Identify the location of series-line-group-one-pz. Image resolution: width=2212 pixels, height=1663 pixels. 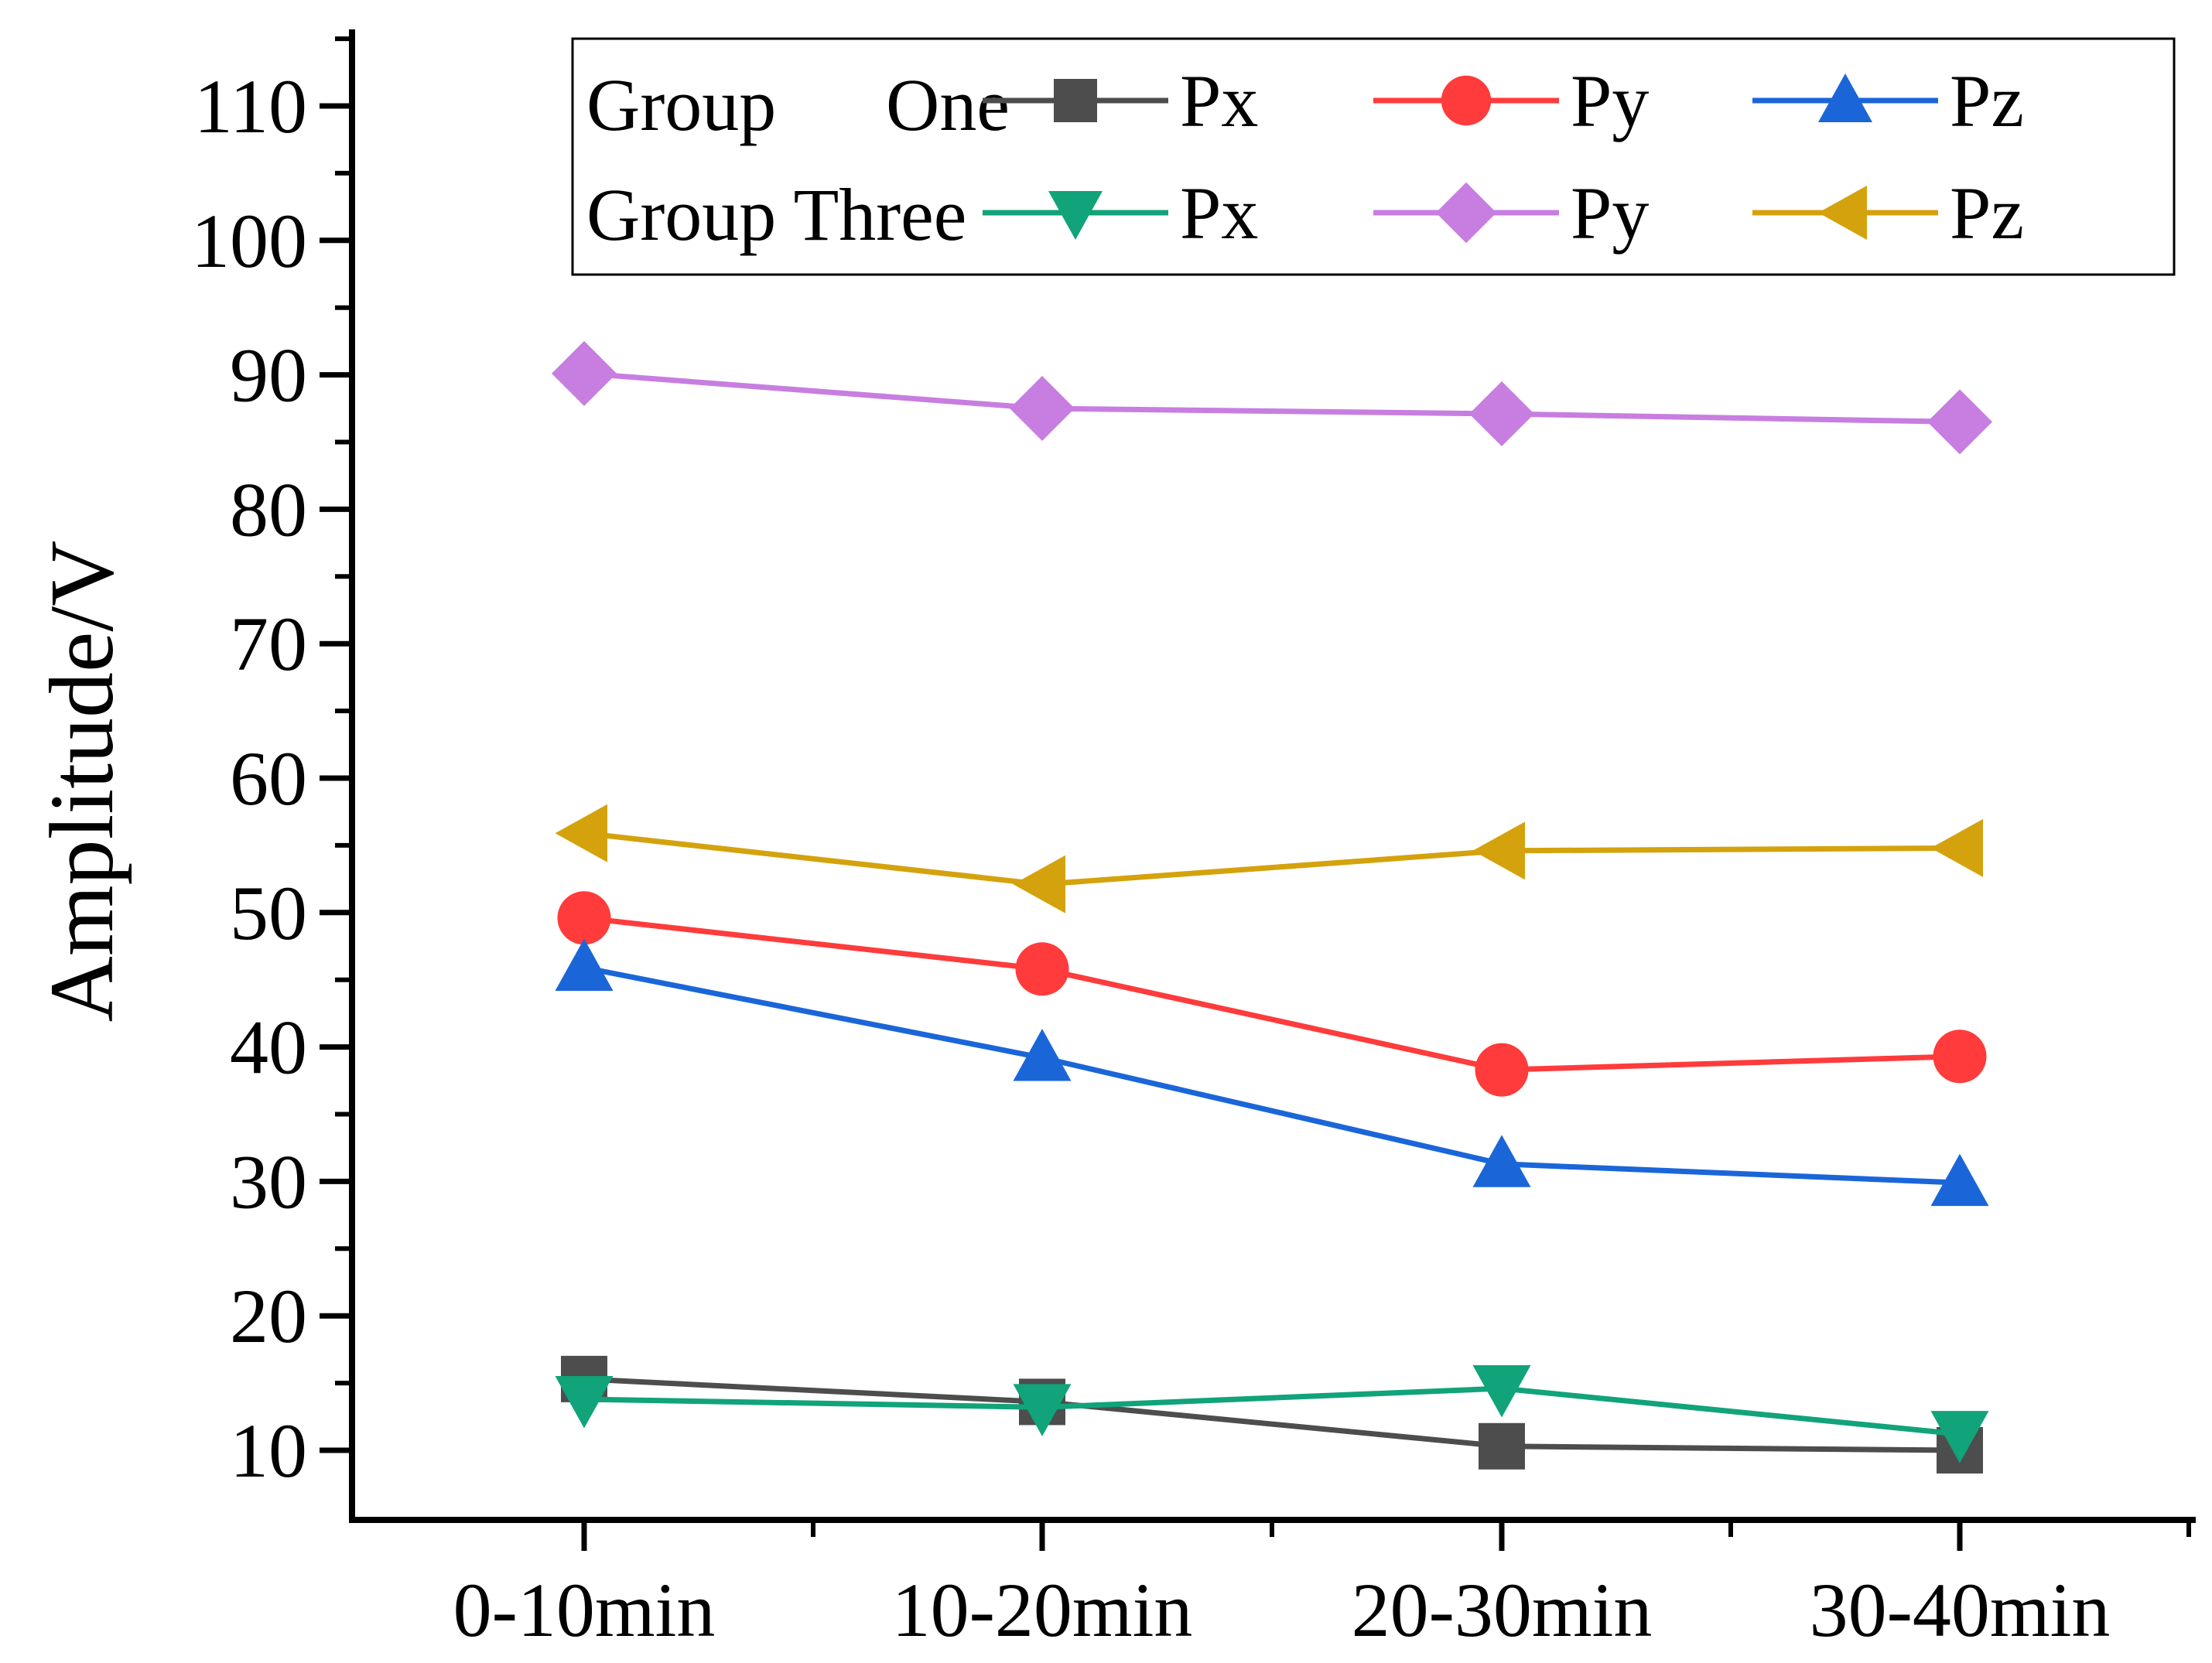
(1272, 1075).